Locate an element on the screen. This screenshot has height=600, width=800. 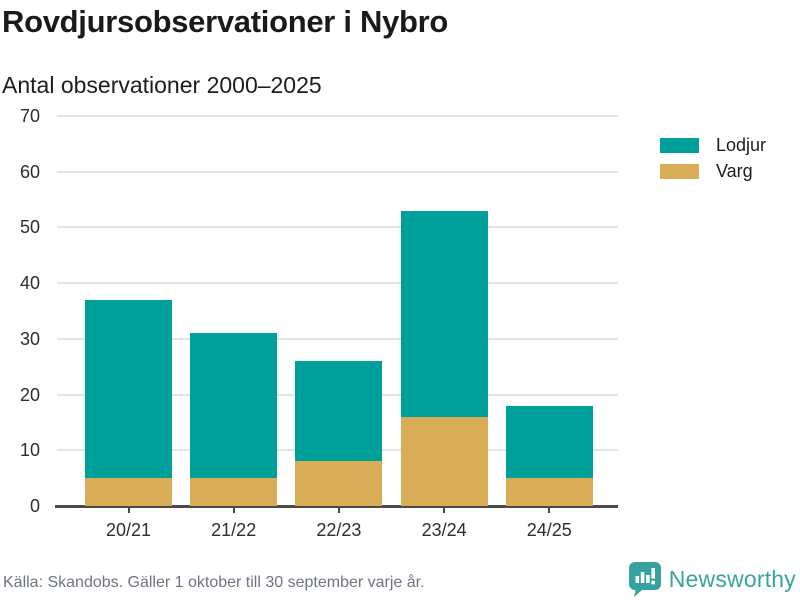
x-axis-line is located at coordinates (336, 506).